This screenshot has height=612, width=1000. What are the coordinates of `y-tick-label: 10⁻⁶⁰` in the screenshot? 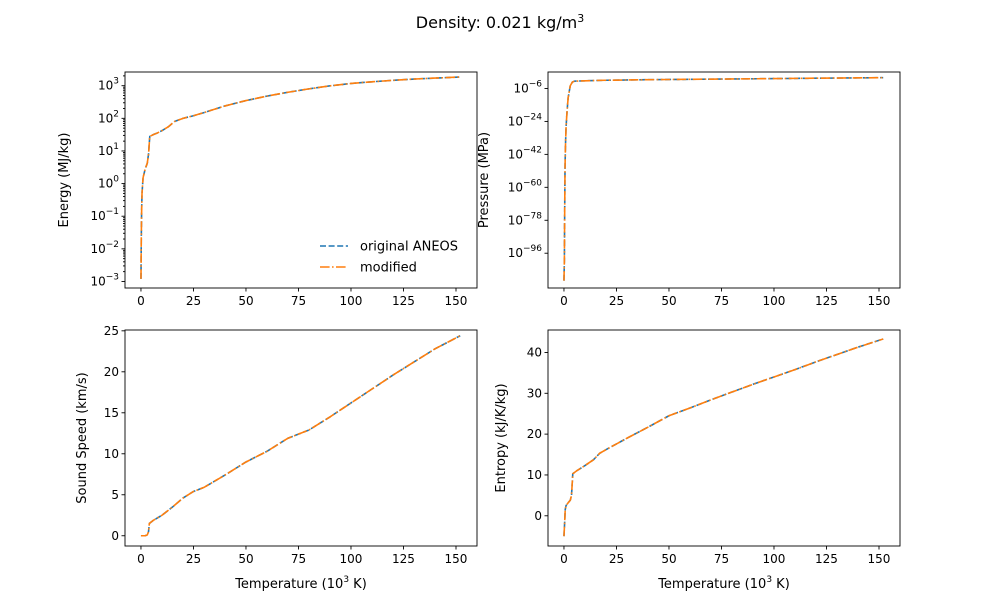 It's located at (525, 186).